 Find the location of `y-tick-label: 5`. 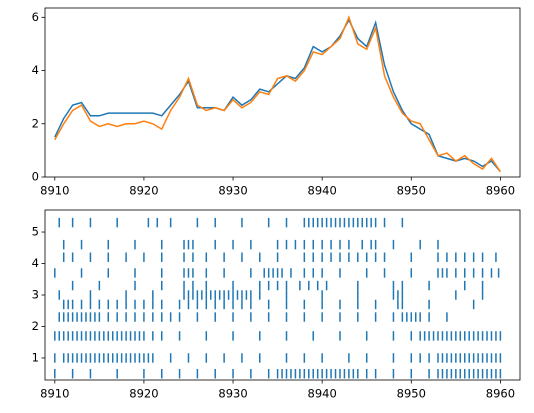

y-tick-label: 5 is located at coordinates (35, 232).